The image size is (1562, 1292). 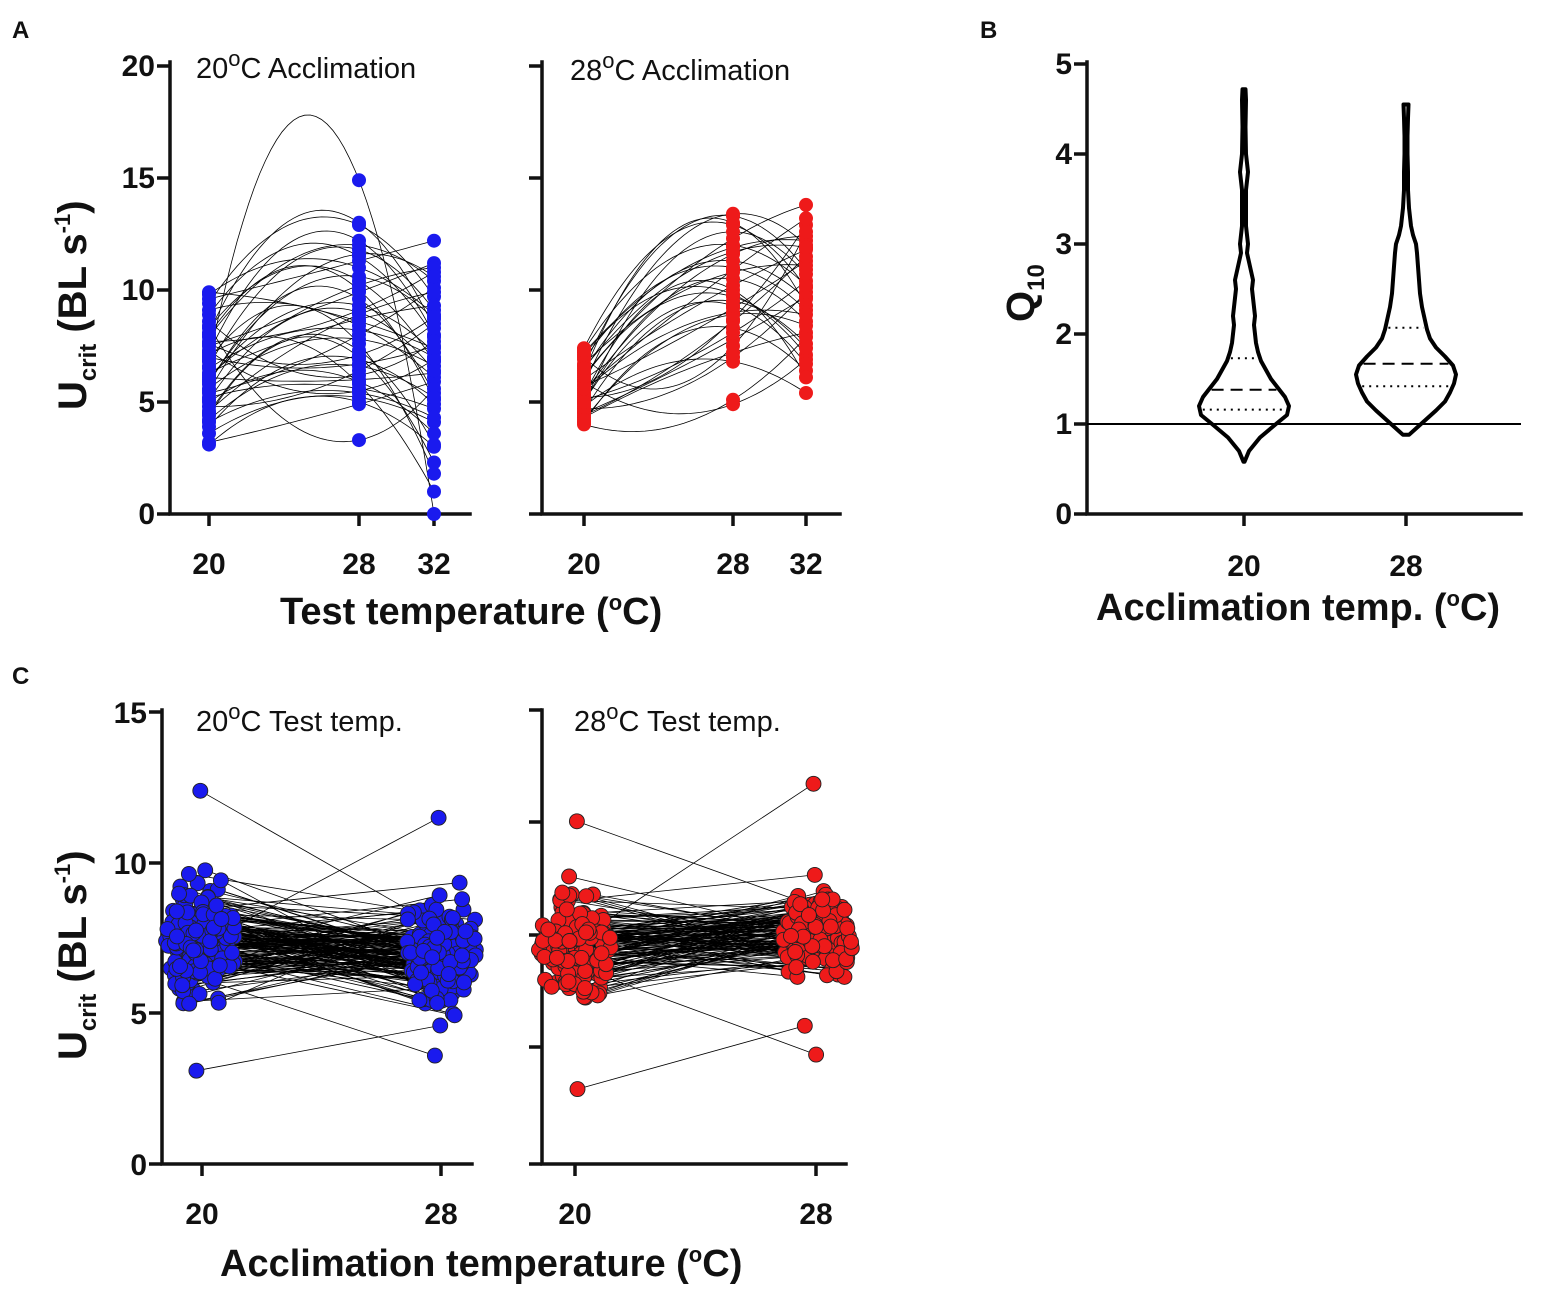 What do you see at coordinates (583, 564) in the screenshot?
I see `a-right-xtick-20: 20` at bounding box center [583, 564].